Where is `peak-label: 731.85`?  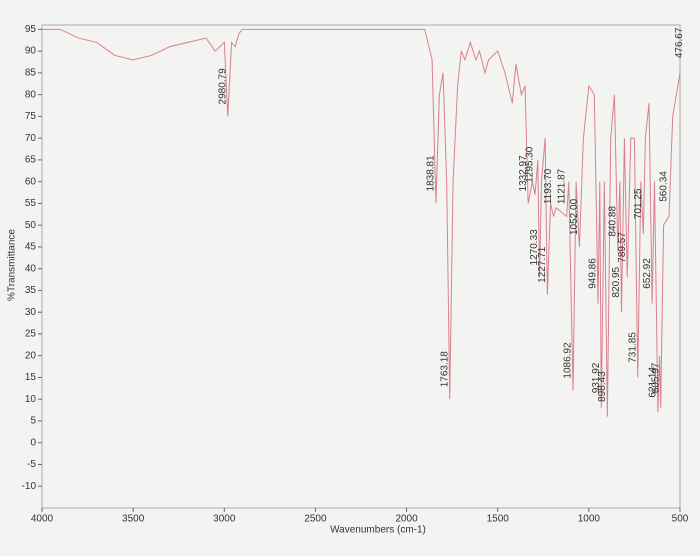 peak-label: 731.85 is located at coordinates (632, 347).